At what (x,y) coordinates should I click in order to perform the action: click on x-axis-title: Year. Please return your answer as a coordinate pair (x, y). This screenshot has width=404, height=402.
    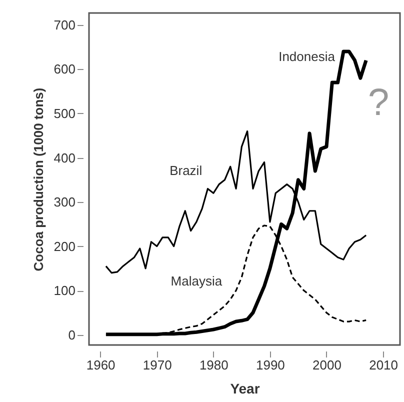
    Looking at the image, I should click on (245, 388).